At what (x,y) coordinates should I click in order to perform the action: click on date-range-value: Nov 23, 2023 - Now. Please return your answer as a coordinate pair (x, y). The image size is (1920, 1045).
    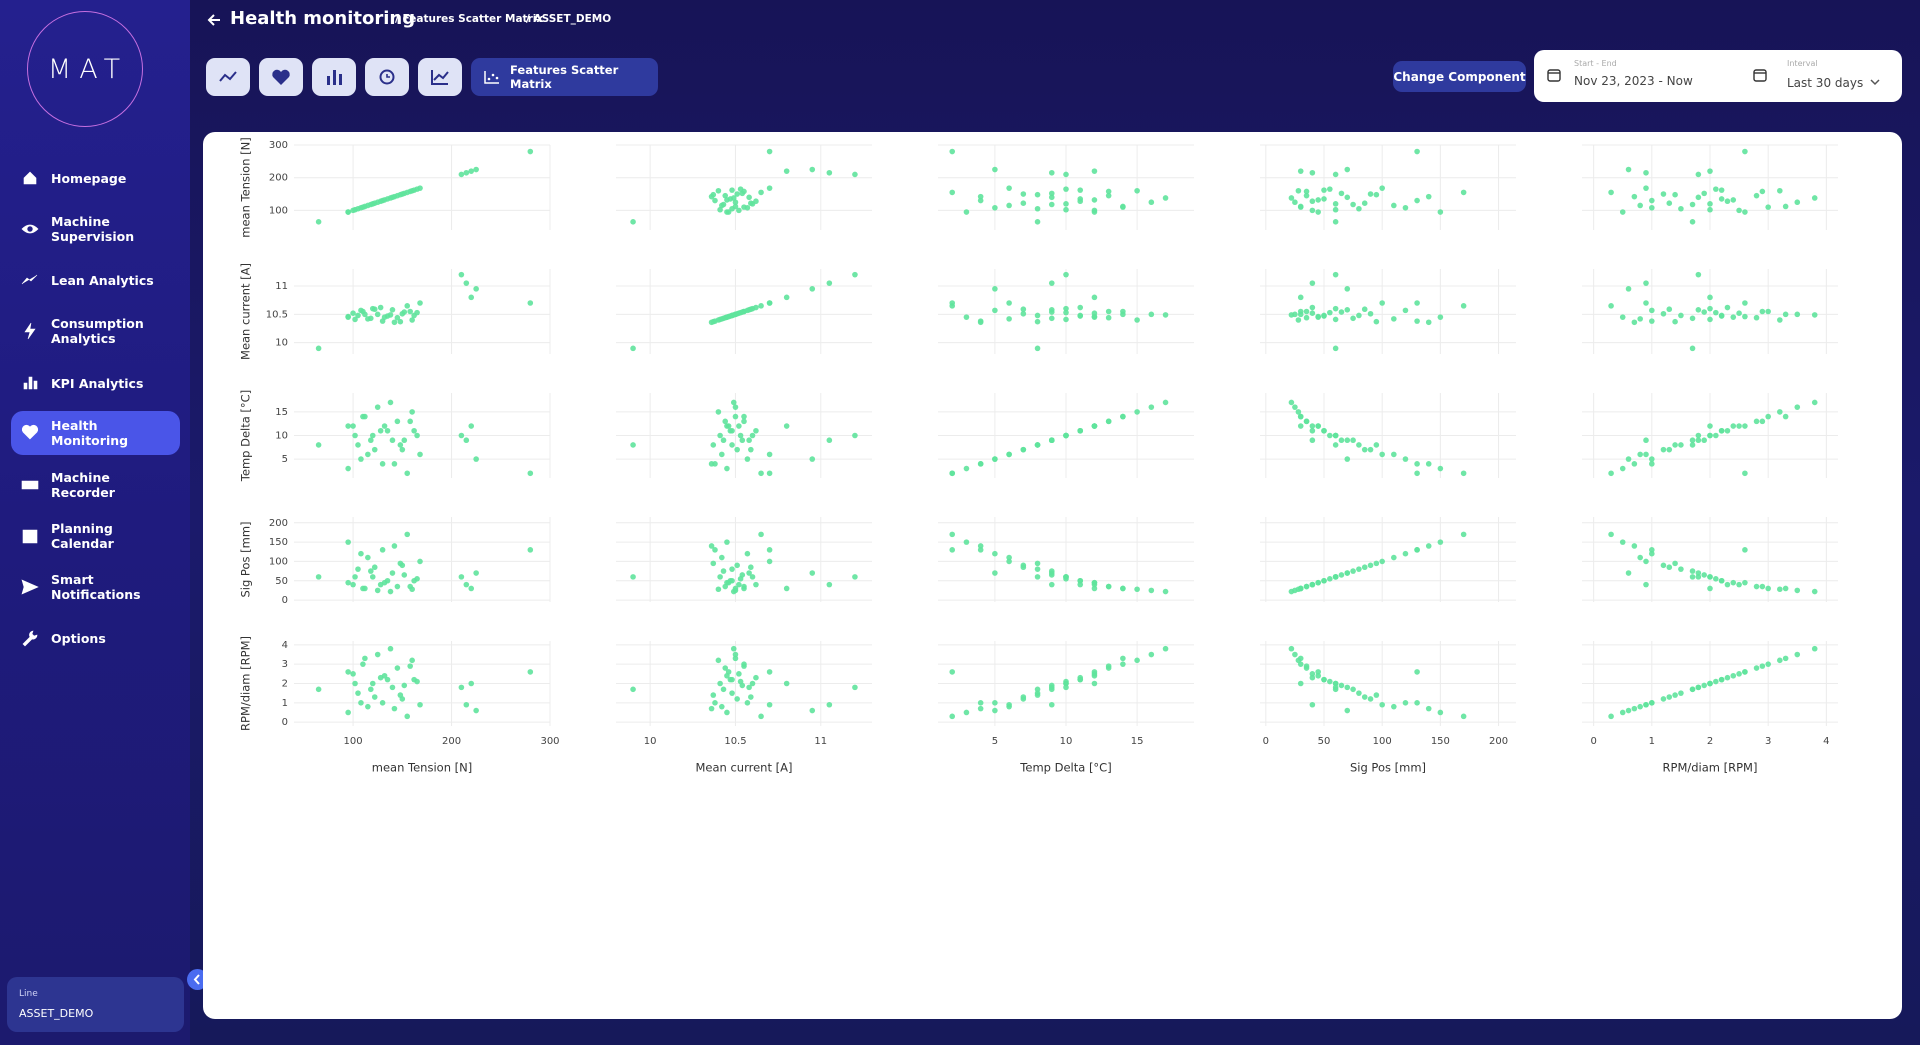
    Looking at the image, I should click on (1633, 81).